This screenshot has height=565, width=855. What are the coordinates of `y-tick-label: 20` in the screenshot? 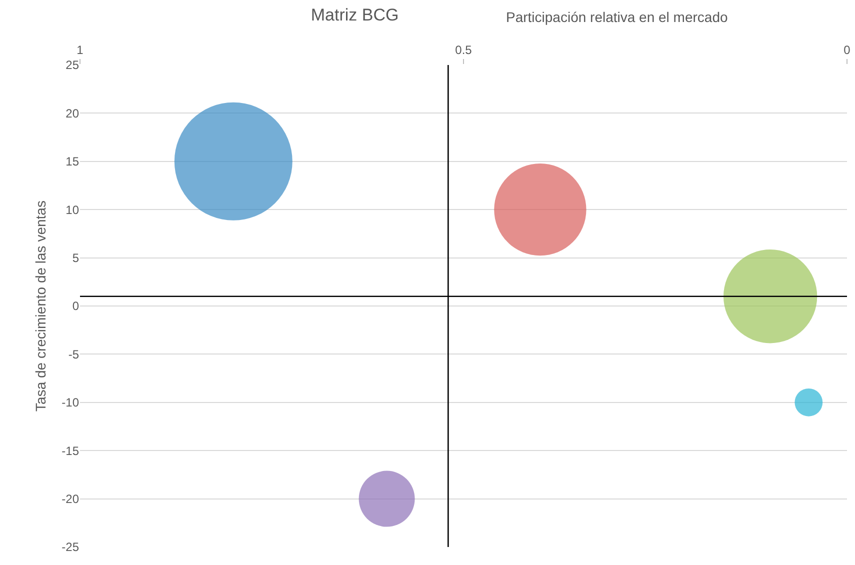 It's located at (73, 113).